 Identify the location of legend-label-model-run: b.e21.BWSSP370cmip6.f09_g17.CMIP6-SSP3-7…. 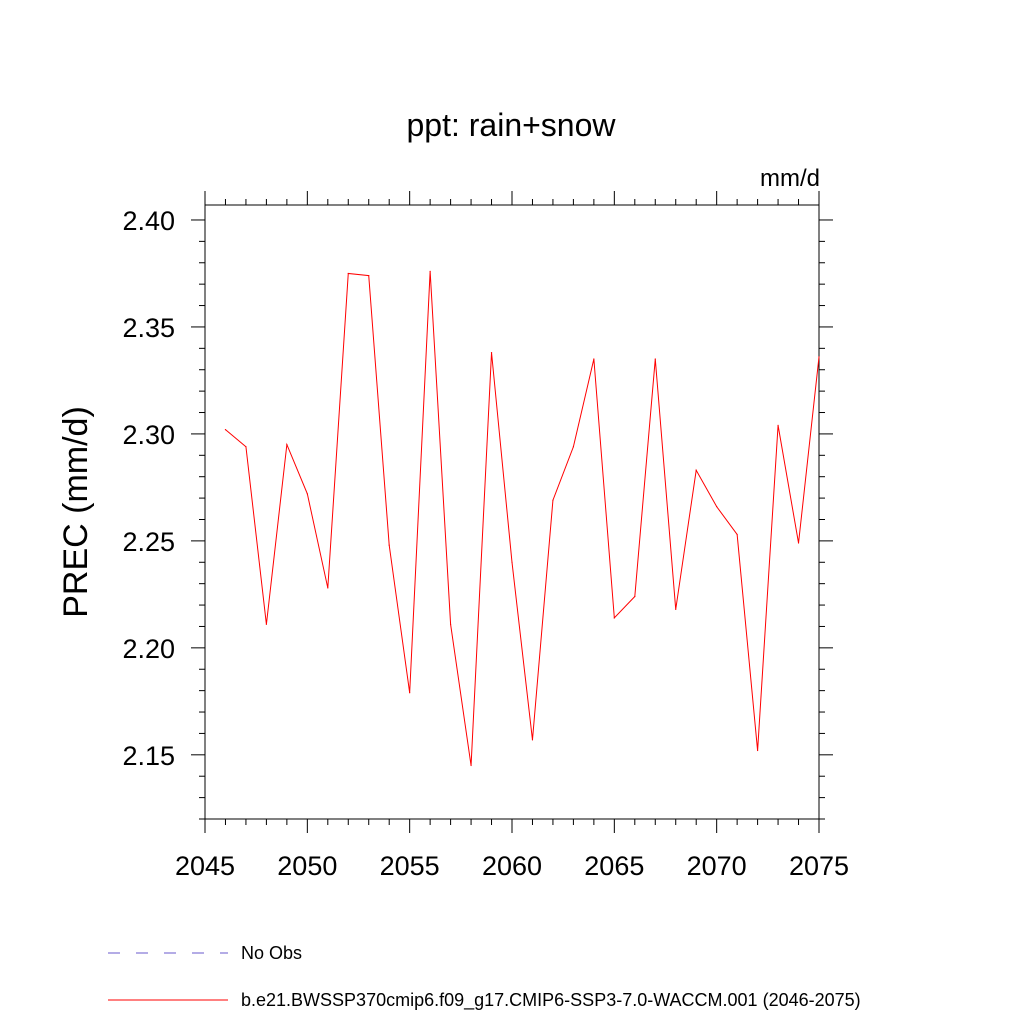
(551, 1000).